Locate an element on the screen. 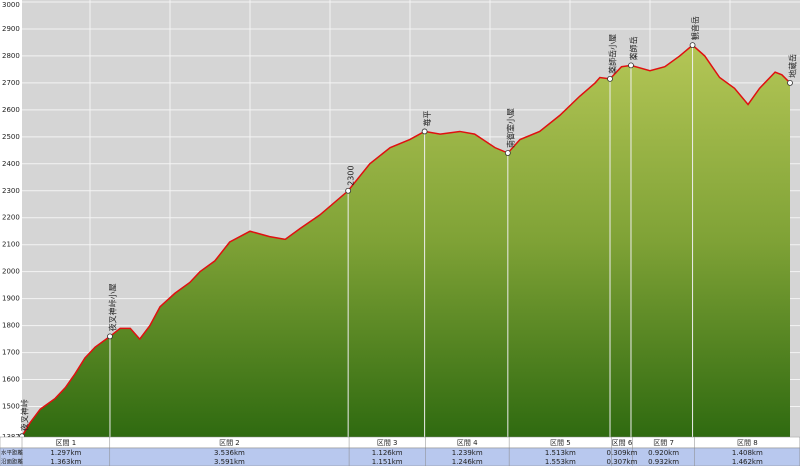 This screenshot has height=466, width=800. section-label: 区間 4 is located at coordinates (467, 443).